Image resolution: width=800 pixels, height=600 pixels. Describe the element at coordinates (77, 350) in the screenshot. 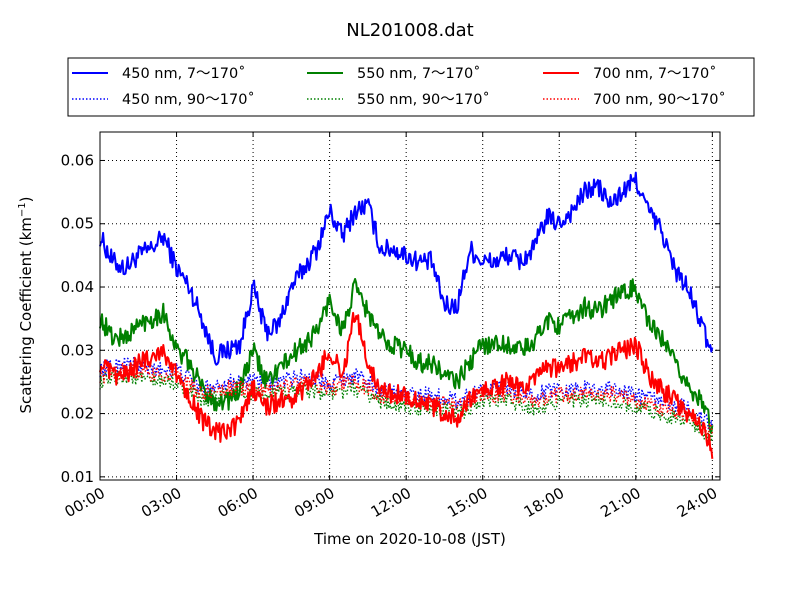

I see `y-tick-label: 0.03` at that location.